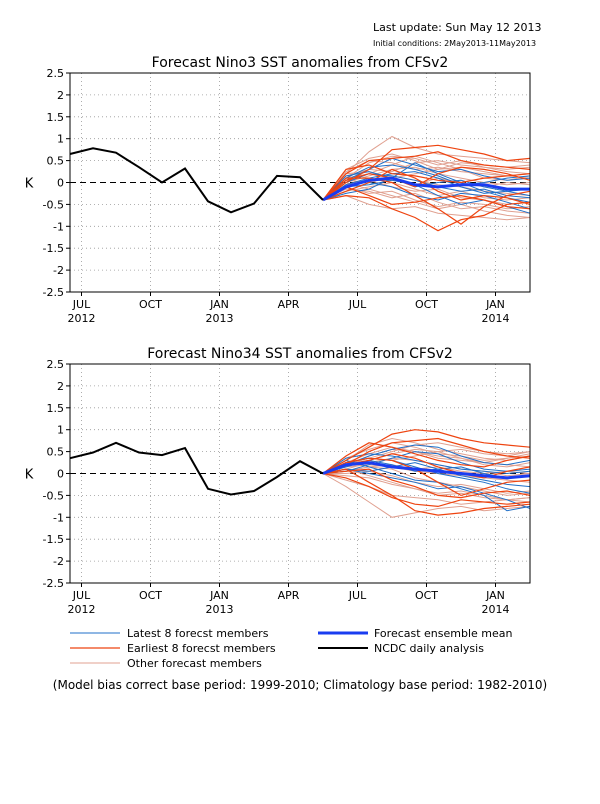 This screenshot has height=804, width=600. Describe the element at coordinates (457, 27) in the screenshot. I see `last-update-text: Last update: Sun May 12 2013` at that location.